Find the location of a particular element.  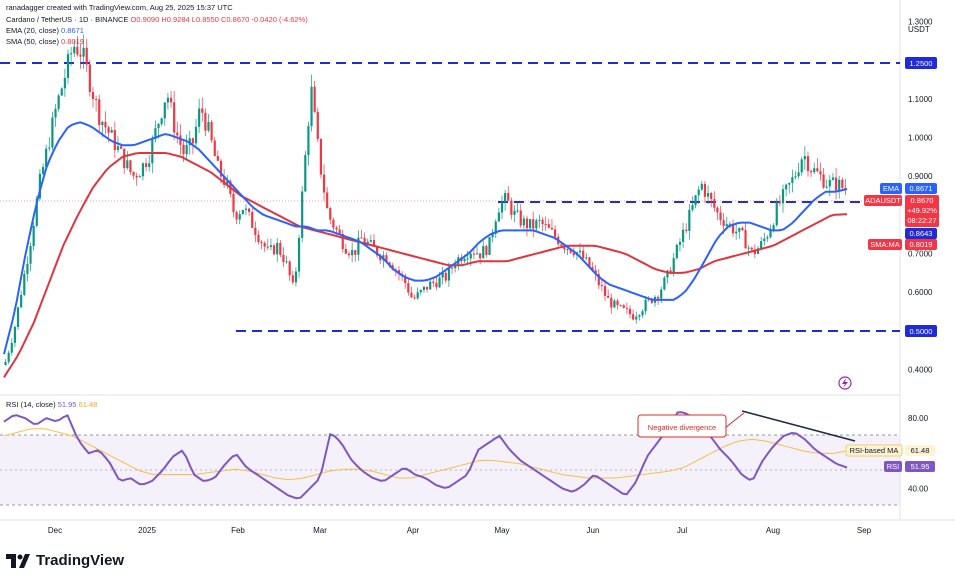

tag-symbol: ADAUSDT 0.8670 +49.92% 08:22:27 is located at coordinates (901, 211).